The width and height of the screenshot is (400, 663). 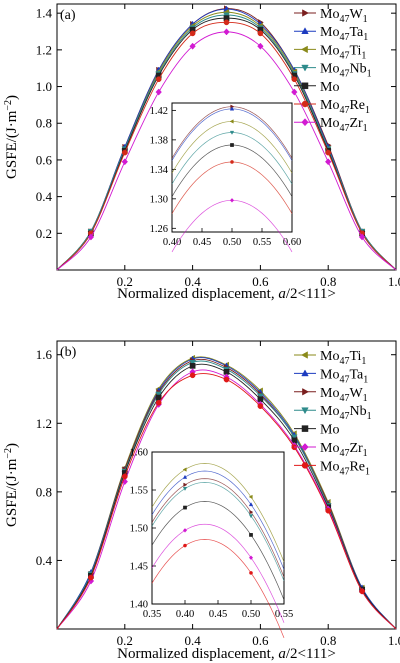 What do you see at coordinates (159, 199) in the screenshot?
I see `inset-y-tick-label: 1.30` at bounding box center [159, 199].